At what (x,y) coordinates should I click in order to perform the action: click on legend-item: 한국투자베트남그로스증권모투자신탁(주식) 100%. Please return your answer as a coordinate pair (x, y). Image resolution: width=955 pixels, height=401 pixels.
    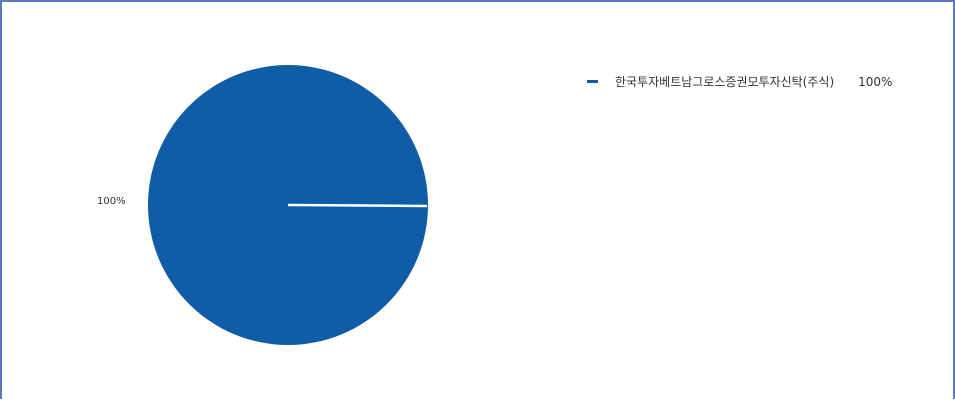
    Looking at the image, I should click on (739, 81).